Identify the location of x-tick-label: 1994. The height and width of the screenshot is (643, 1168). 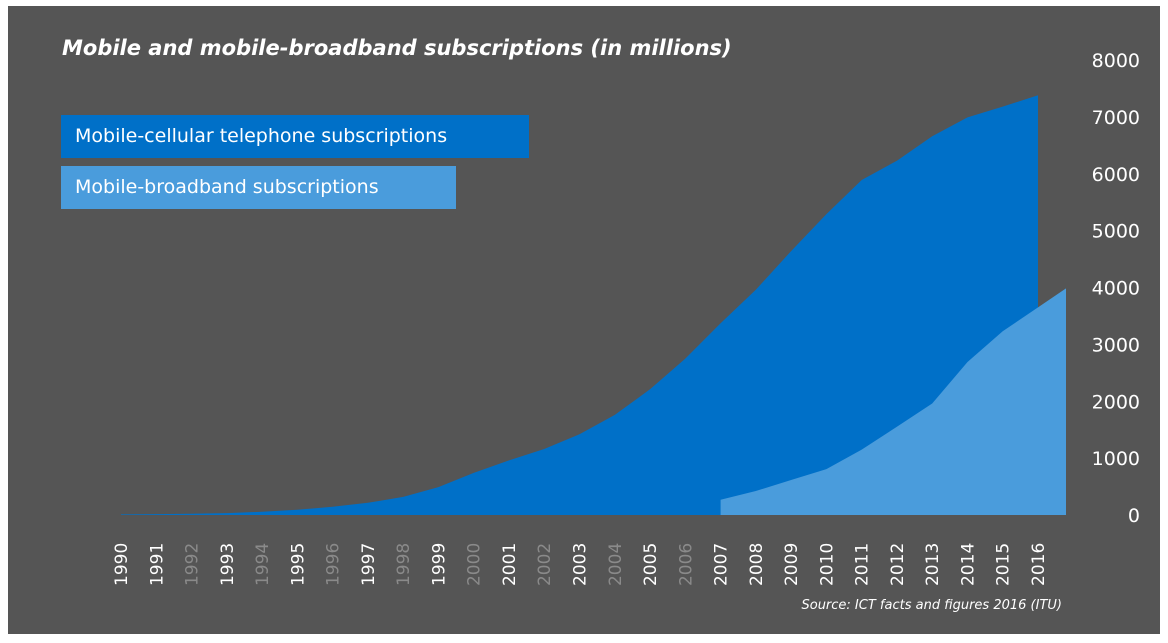
(263, 564).